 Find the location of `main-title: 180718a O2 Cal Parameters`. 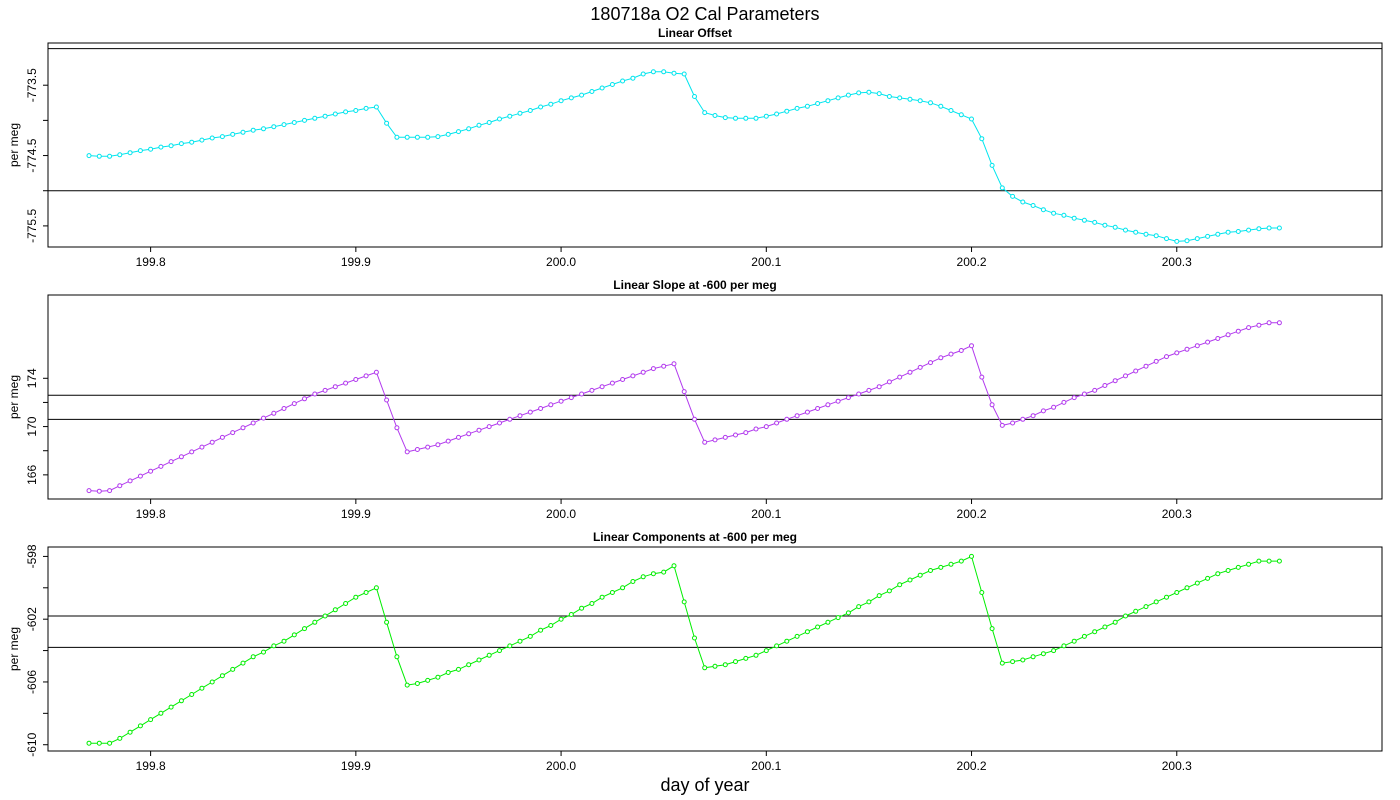

main-title: 180718a O2 Cal Parameters is located at coordinates (704, 14).